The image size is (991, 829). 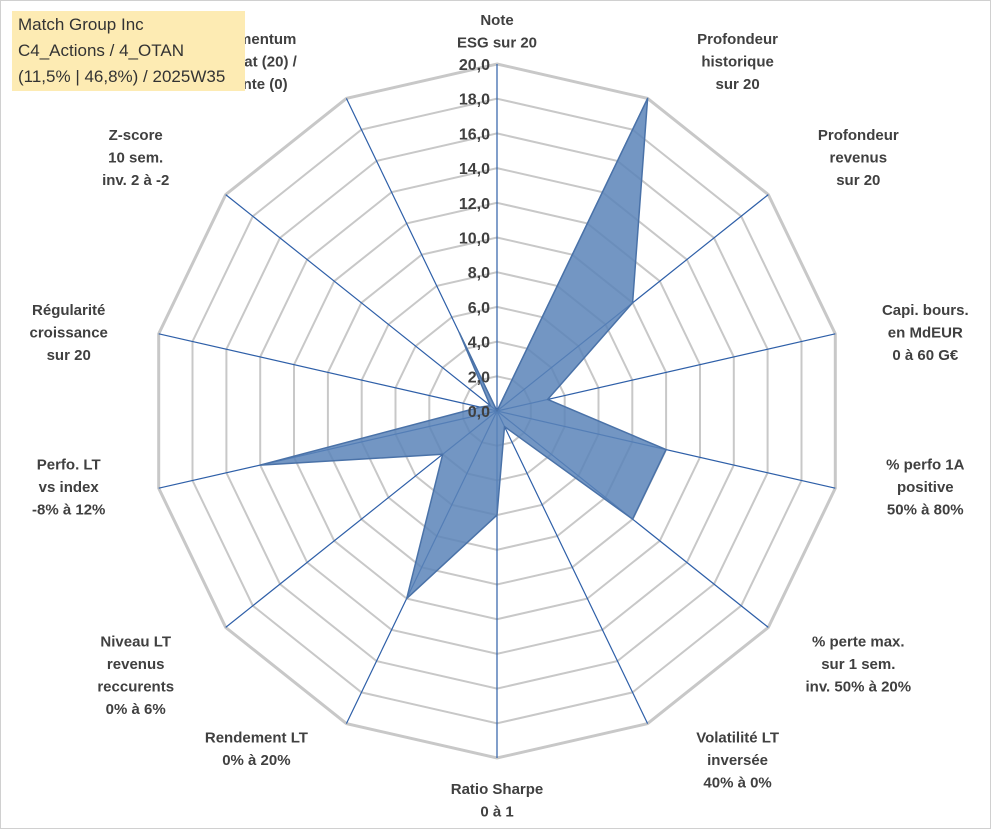 I want to click on axis-label: -8% à 12%, so click(x=68, y=510).